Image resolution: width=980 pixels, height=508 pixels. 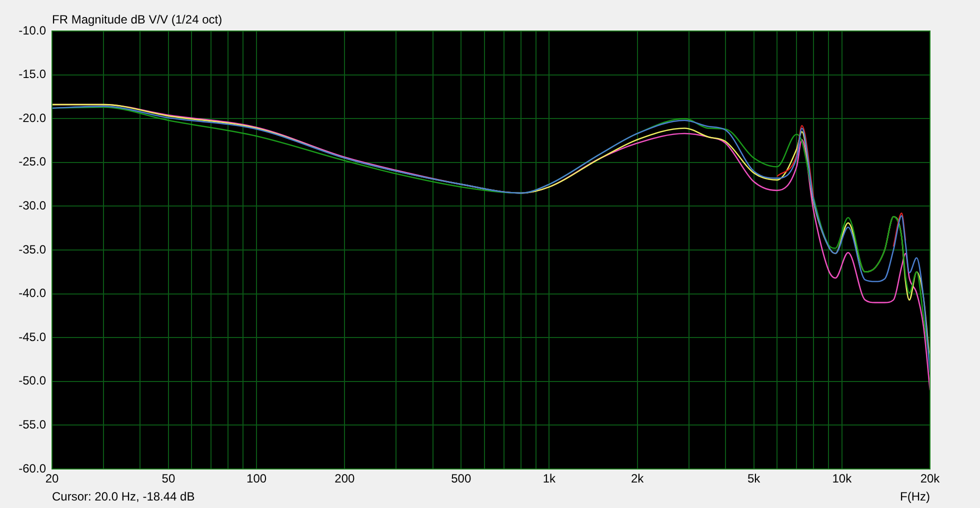 I want to click on y-tick-label: -55.0, so click(x=32, y=425).